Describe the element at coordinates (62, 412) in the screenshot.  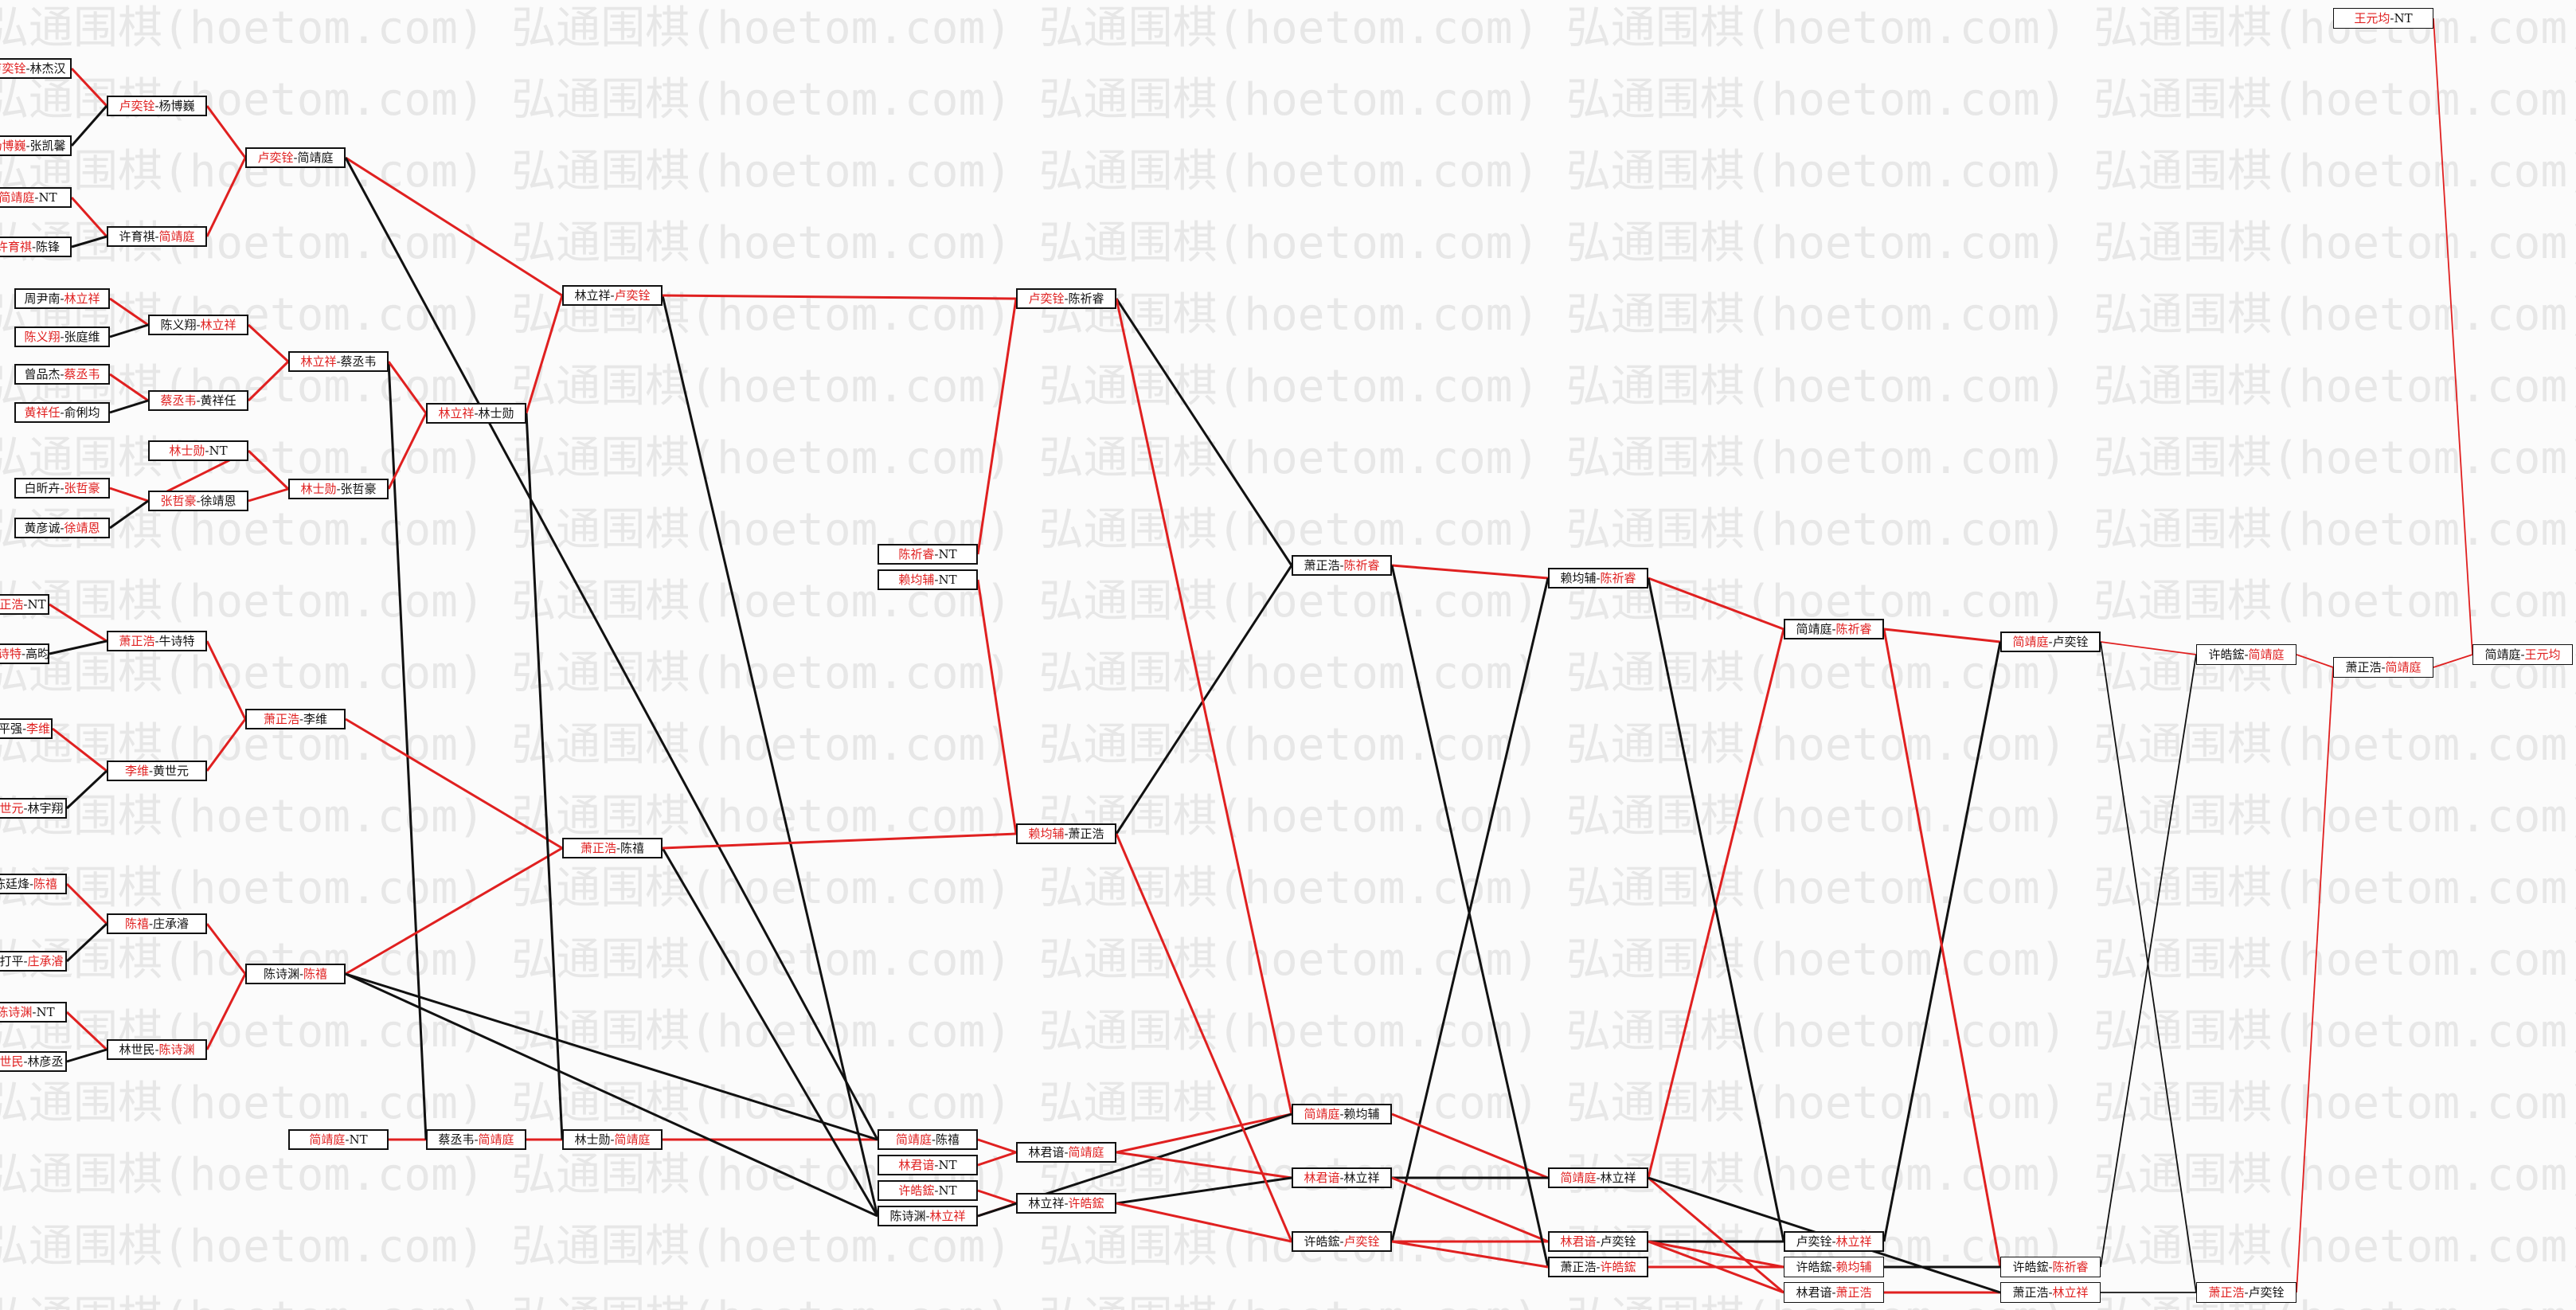
I see `match-node: 黄祥任-俞俐均` at that location.